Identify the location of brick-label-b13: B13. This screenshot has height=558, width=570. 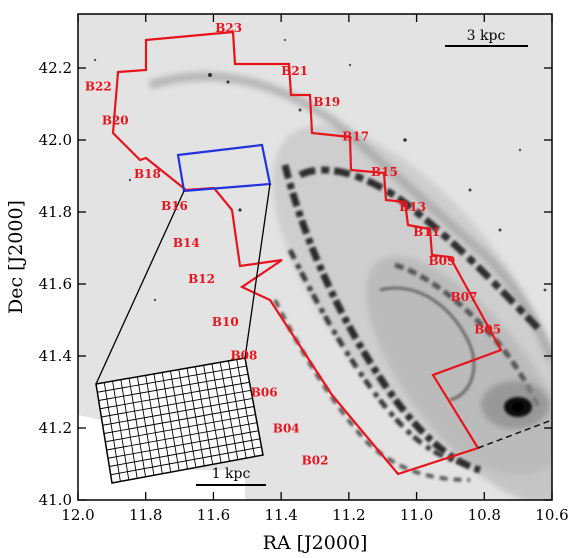
(412, 207).